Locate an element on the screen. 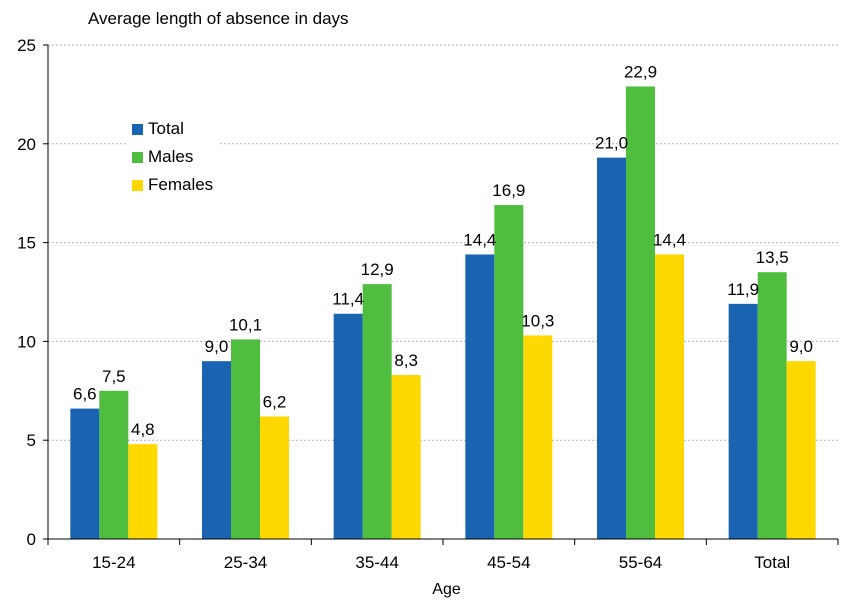 Image resolution: width=843 pixels, height=602 pixels. data-label-total-35-44: 11,4 is located at coordinates (348, 299).